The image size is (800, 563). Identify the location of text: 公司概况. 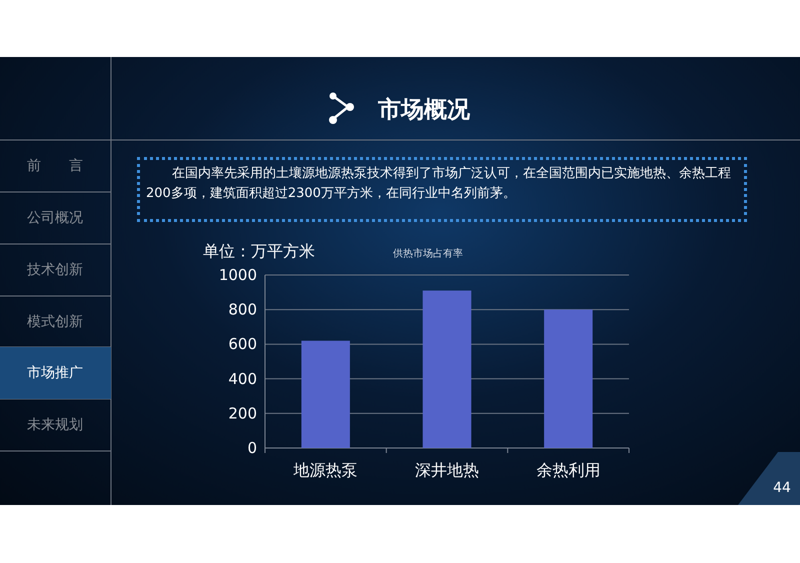
(55, 218).